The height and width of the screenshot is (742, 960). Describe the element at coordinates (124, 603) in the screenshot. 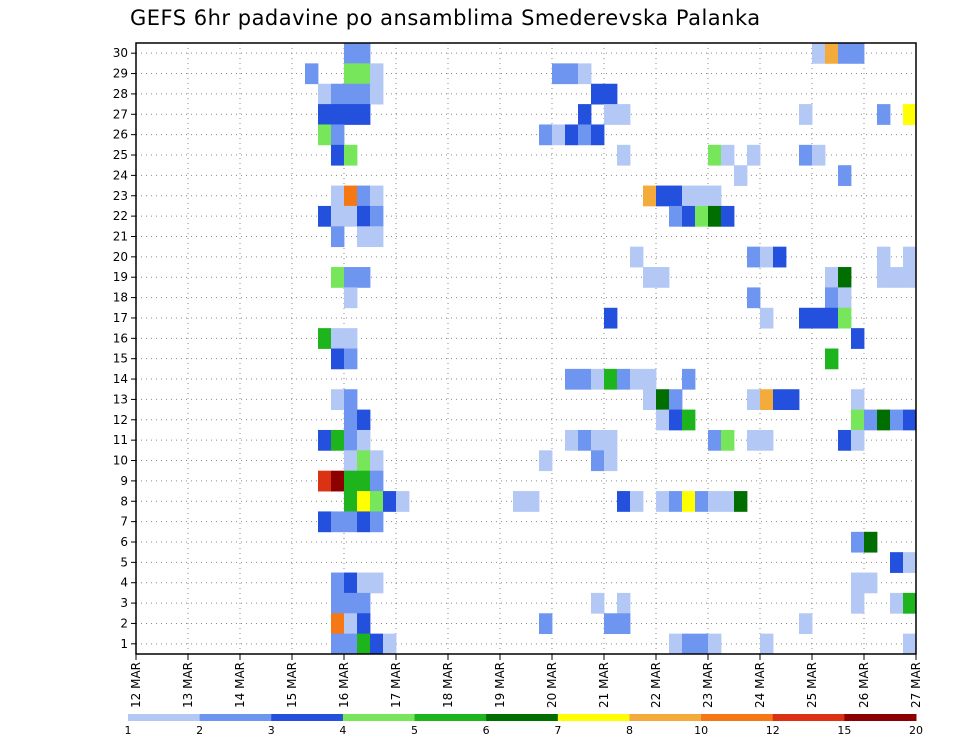

I see `y-tick-label: 3` at that location.